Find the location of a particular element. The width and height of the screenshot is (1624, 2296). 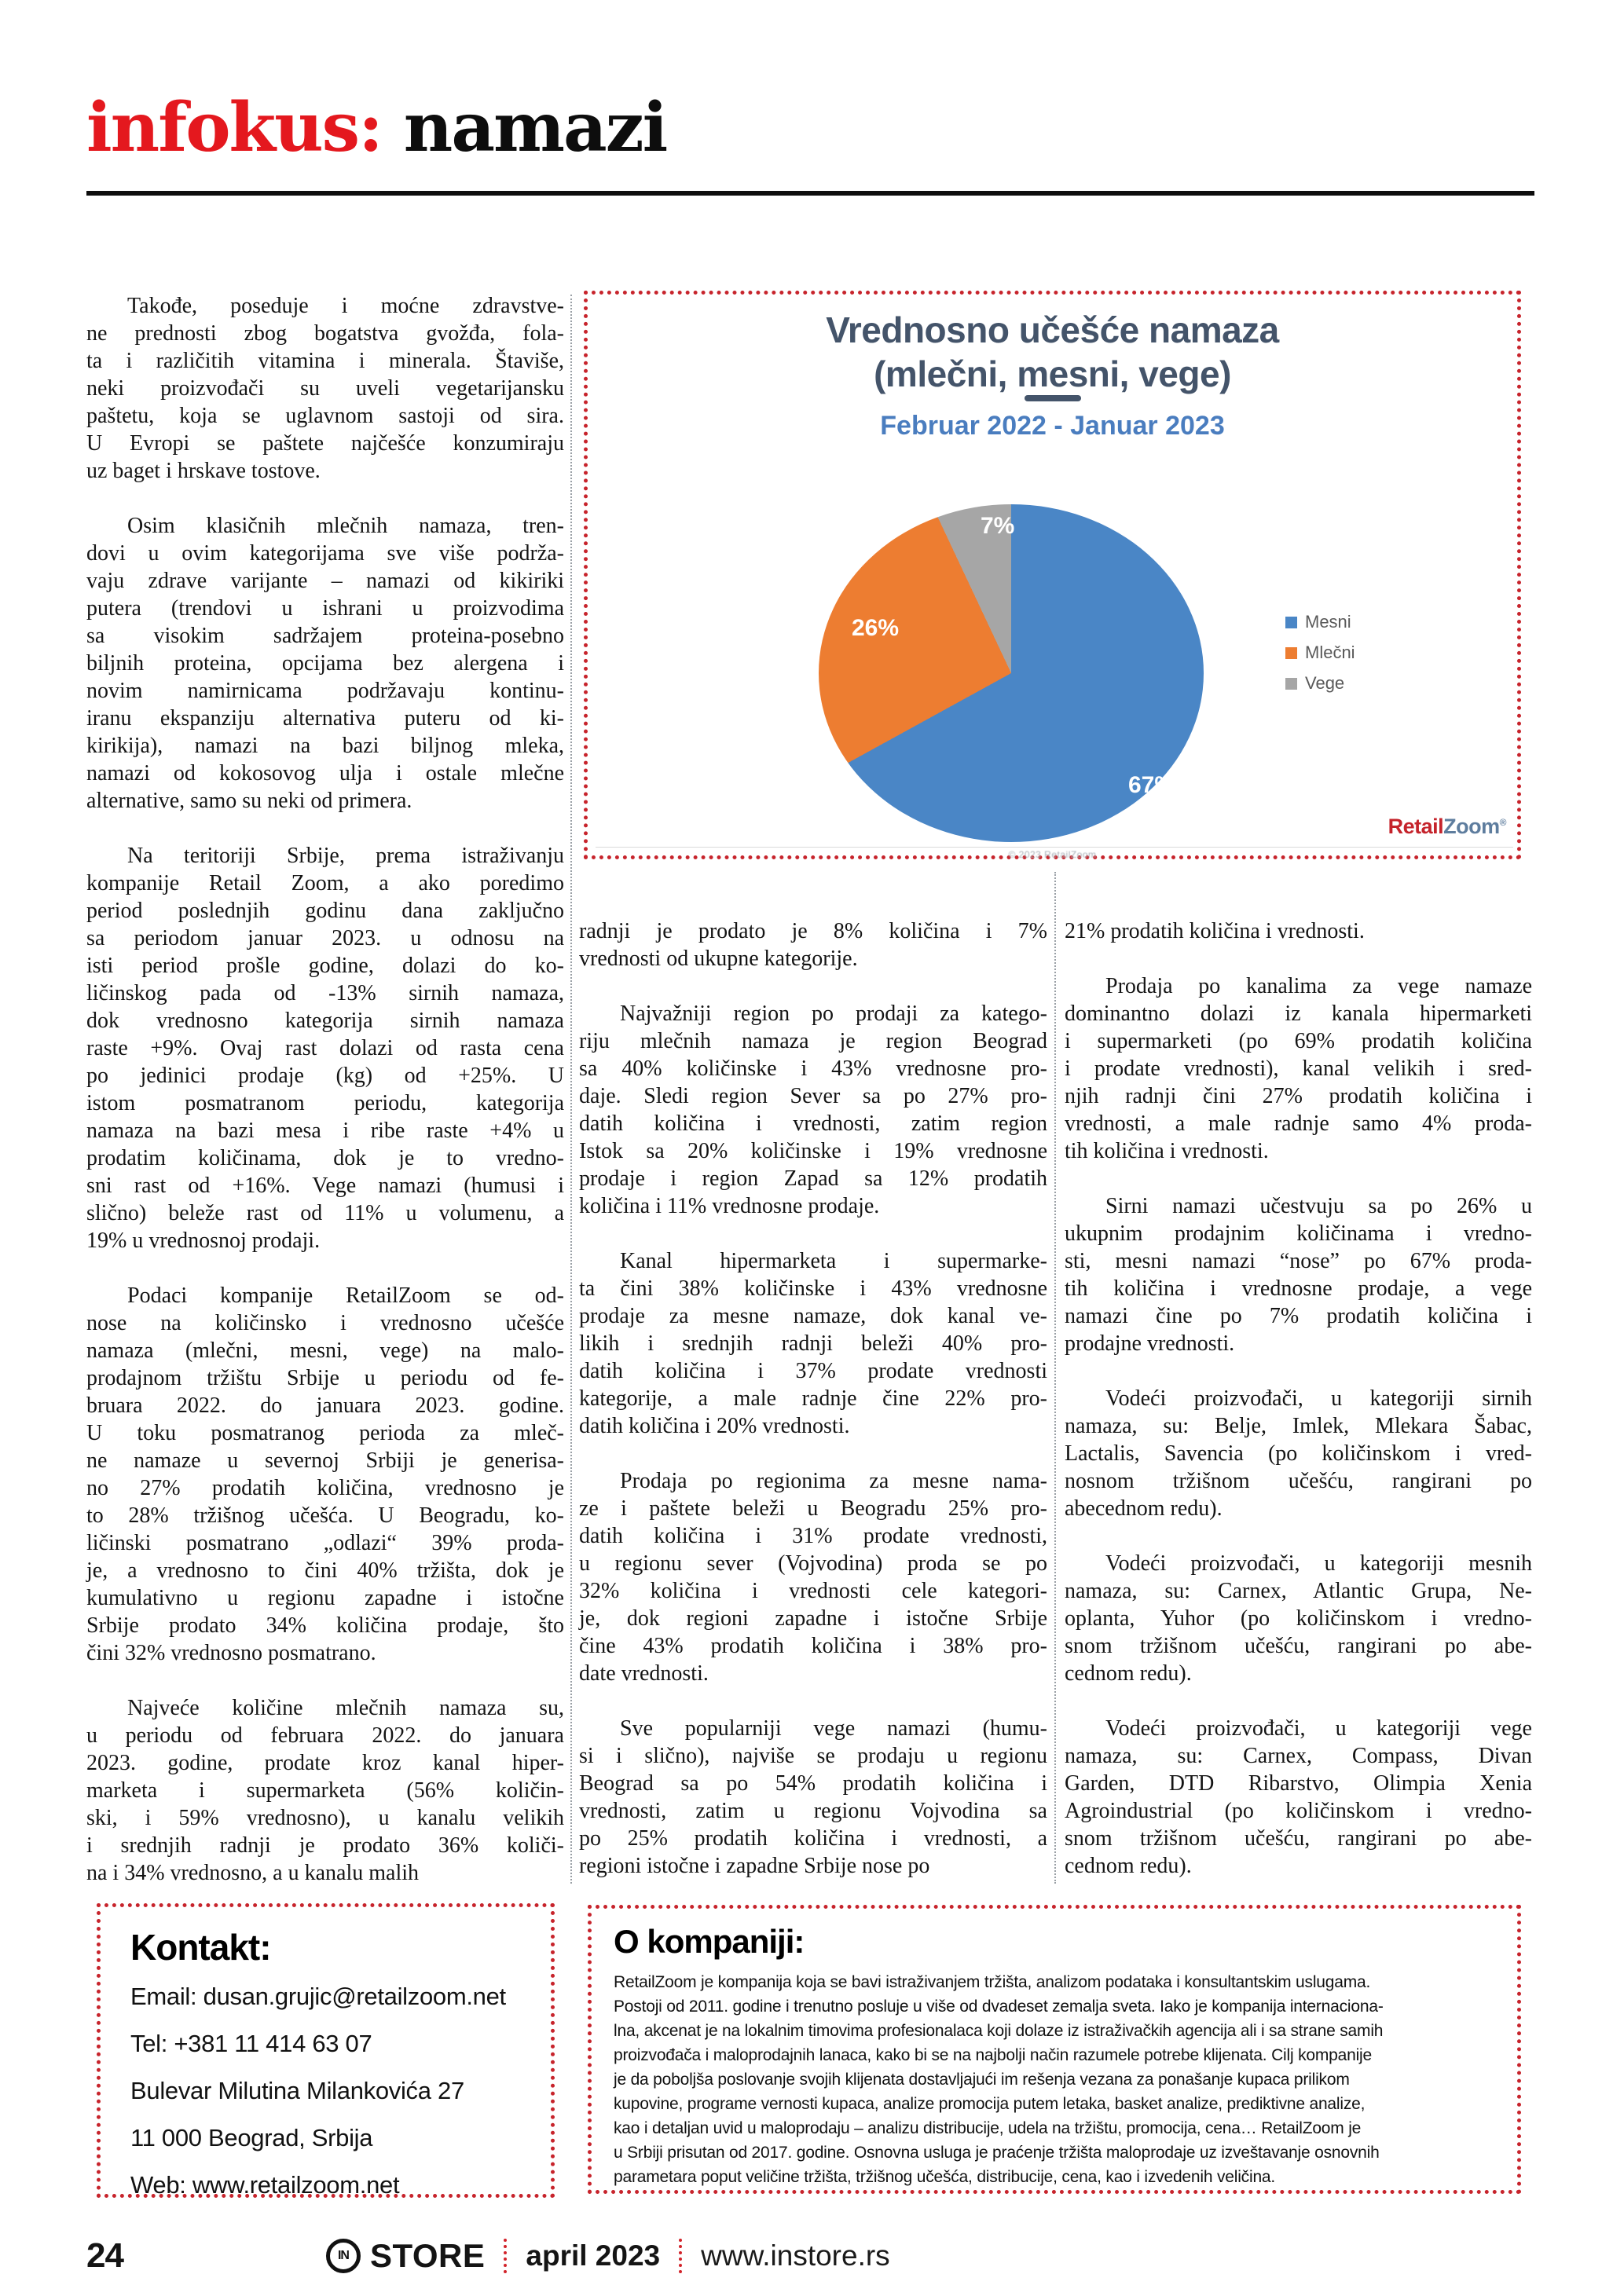

header-rule is located at coordinates (810, 193).